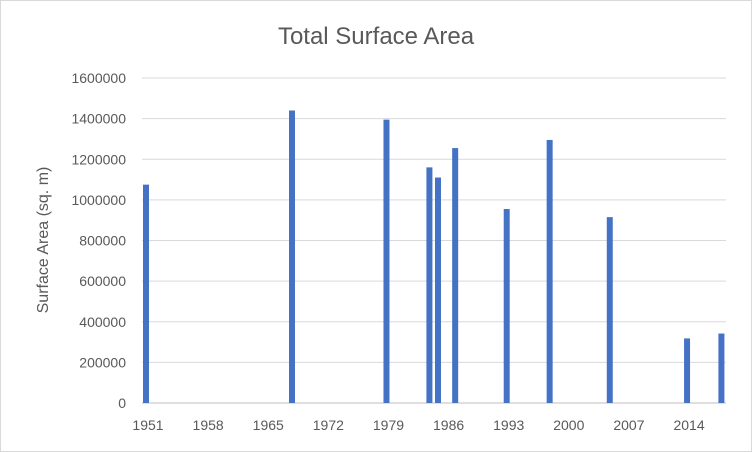 The image size is (752, 452). What do you see at coordinates (98, 78) in the screenshot?
I see `y-tick-label: 1600000` at bounding box center [98, 78].